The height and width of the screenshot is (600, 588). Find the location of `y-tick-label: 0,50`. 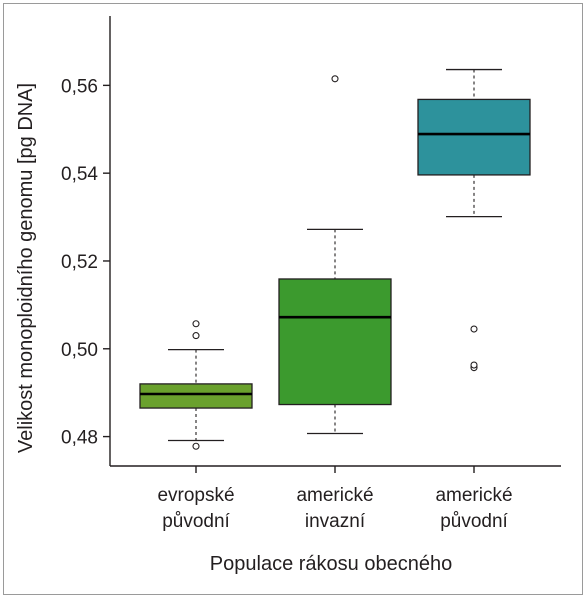

y-tick-label: 0,50 is located at coordinates (79, 350).